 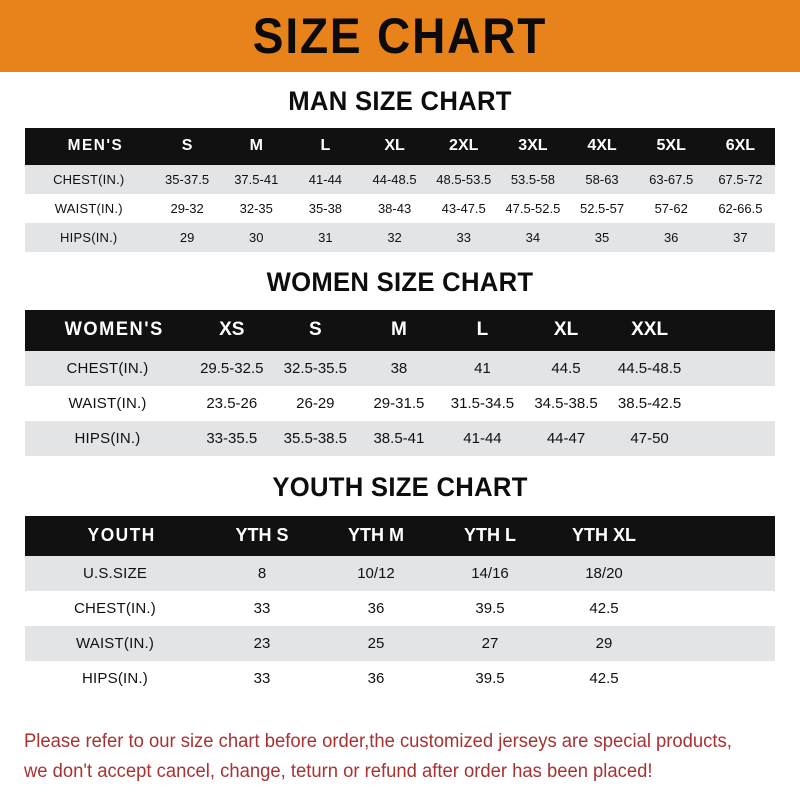 I want to click on cell-value: 32.5-35.5, so click(x=315, y=368).